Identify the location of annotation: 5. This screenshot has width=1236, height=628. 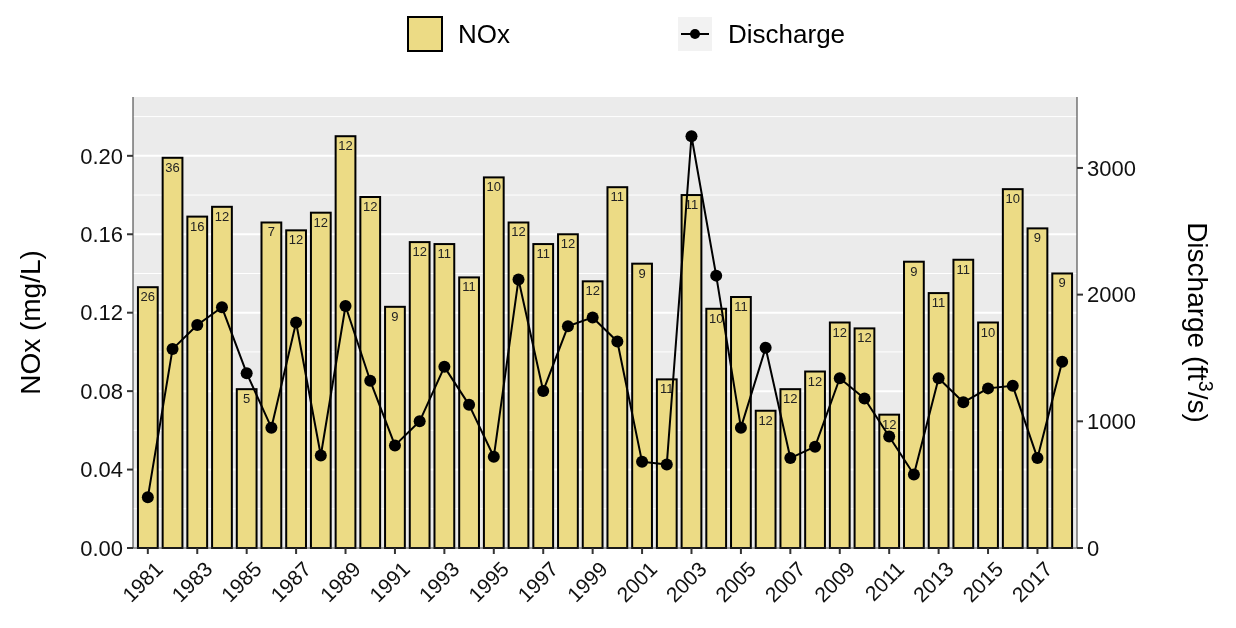
(247, 399).